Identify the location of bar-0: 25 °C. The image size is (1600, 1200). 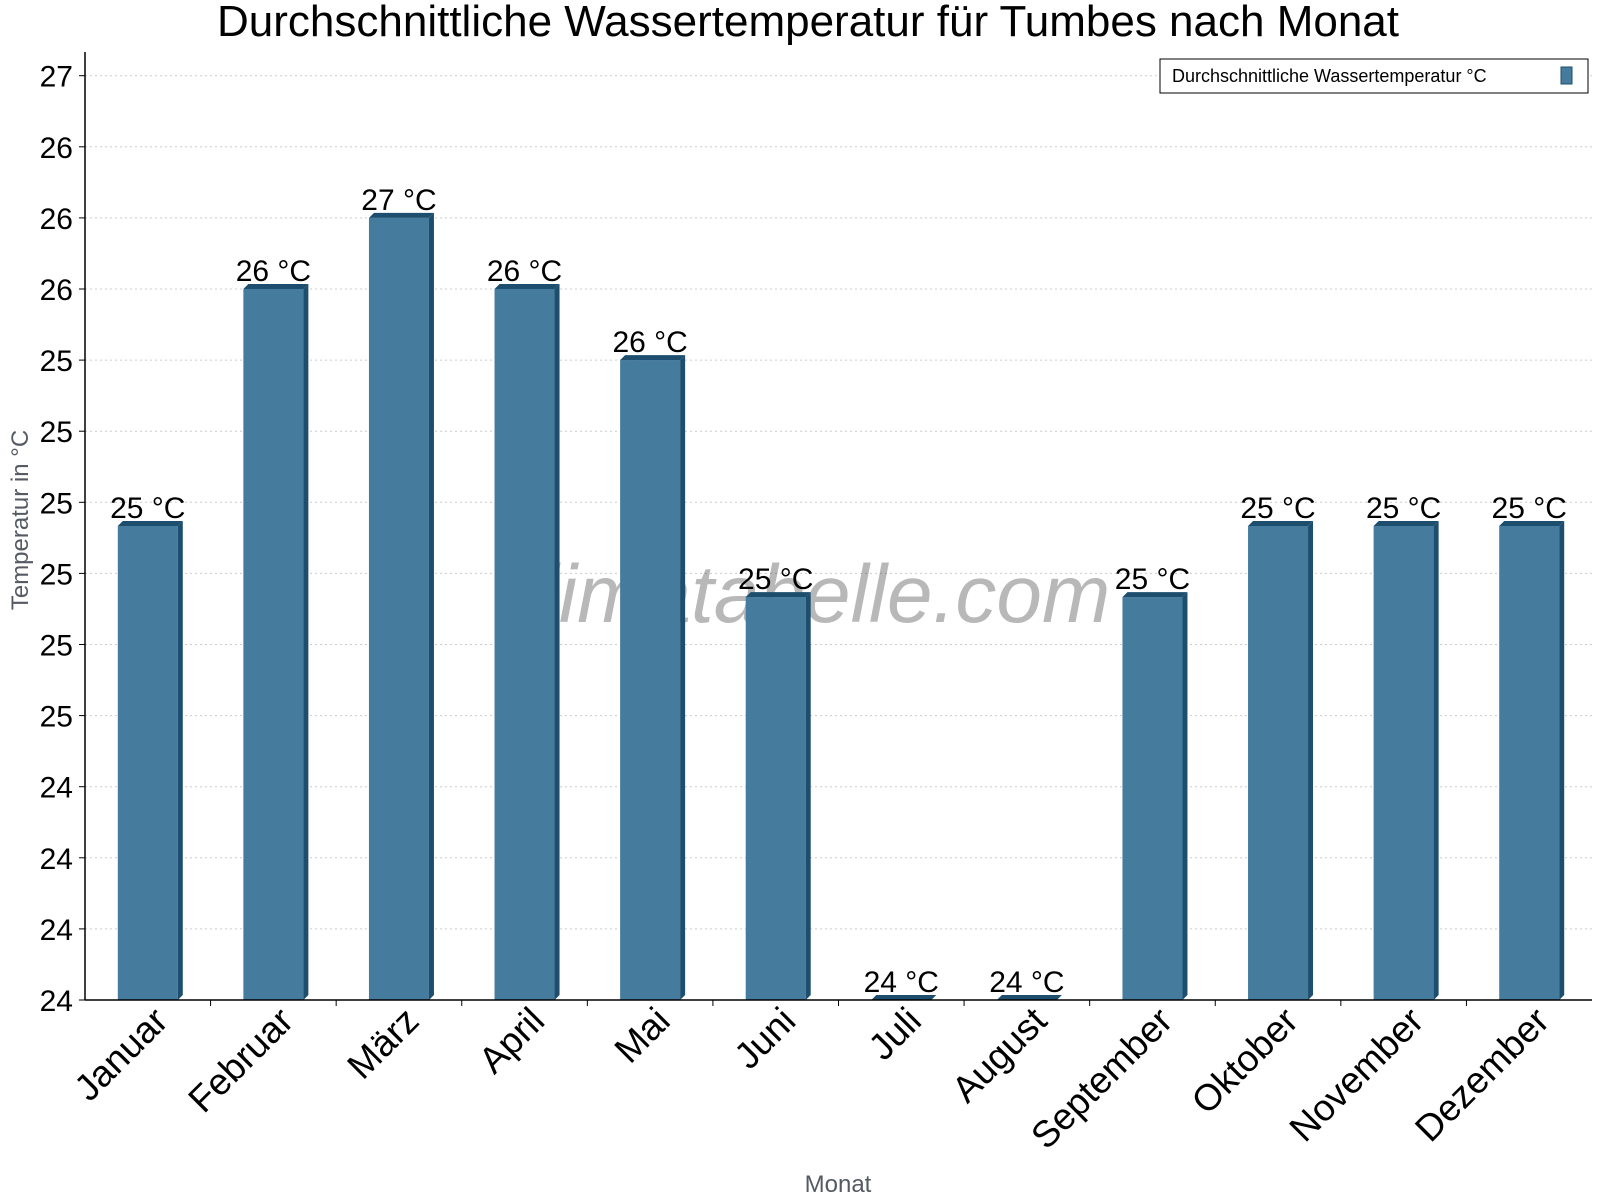
(147, 746).